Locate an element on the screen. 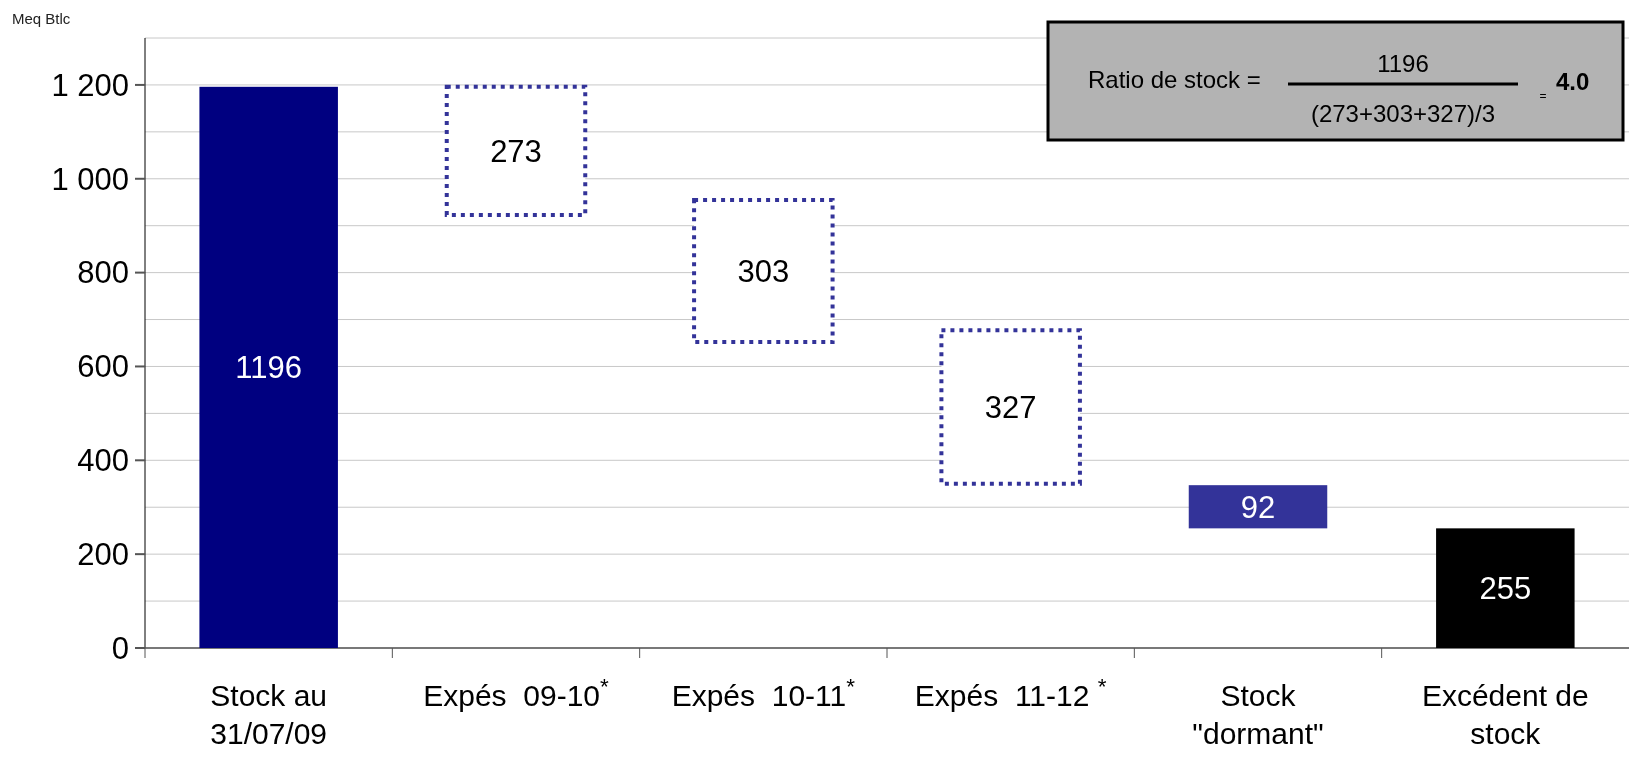  y-tick-label: 1 000 is located at coordinates (90, 179).